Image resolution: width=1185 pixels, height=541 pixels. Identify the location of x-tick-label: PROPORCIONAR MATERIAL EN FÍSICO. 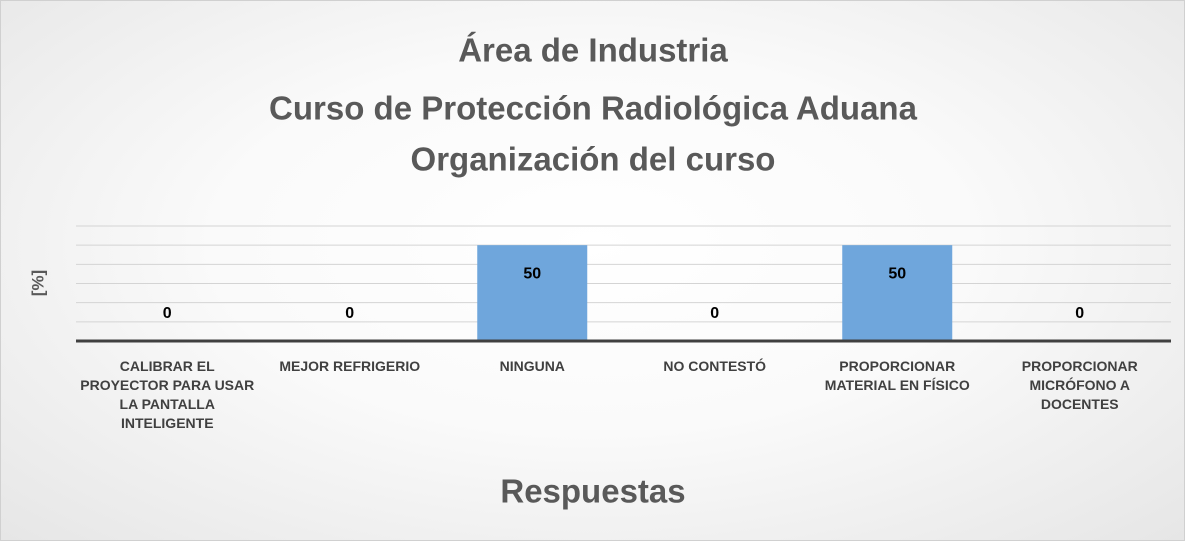
(897, 375).